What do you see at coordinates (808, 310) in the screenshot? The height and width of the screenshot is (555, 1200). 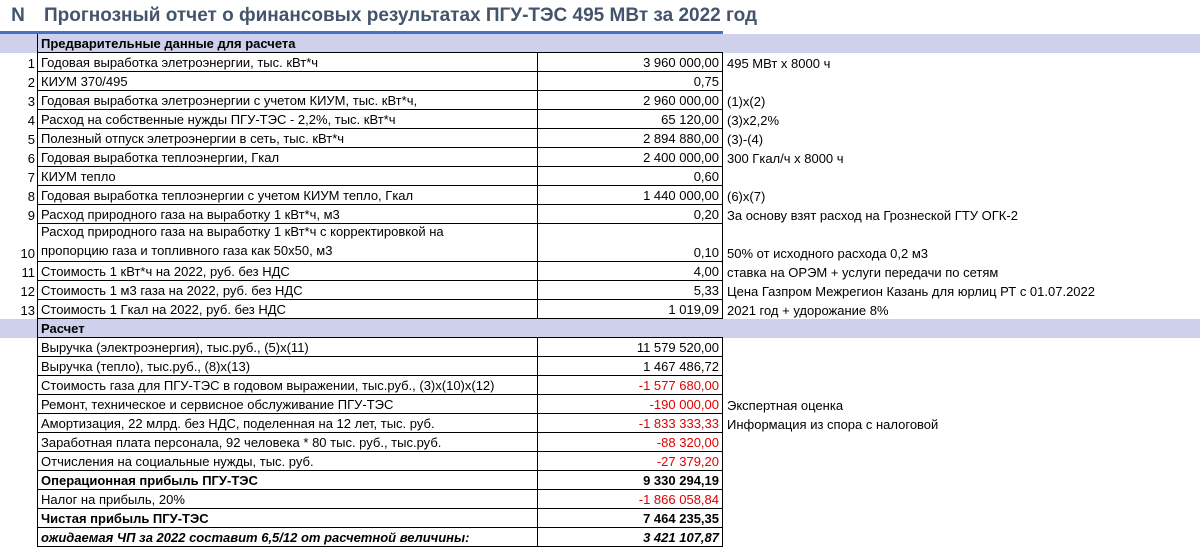 I see `comment-cell: 2021 год + удорожание 8%` at bounding box center [808, 310].